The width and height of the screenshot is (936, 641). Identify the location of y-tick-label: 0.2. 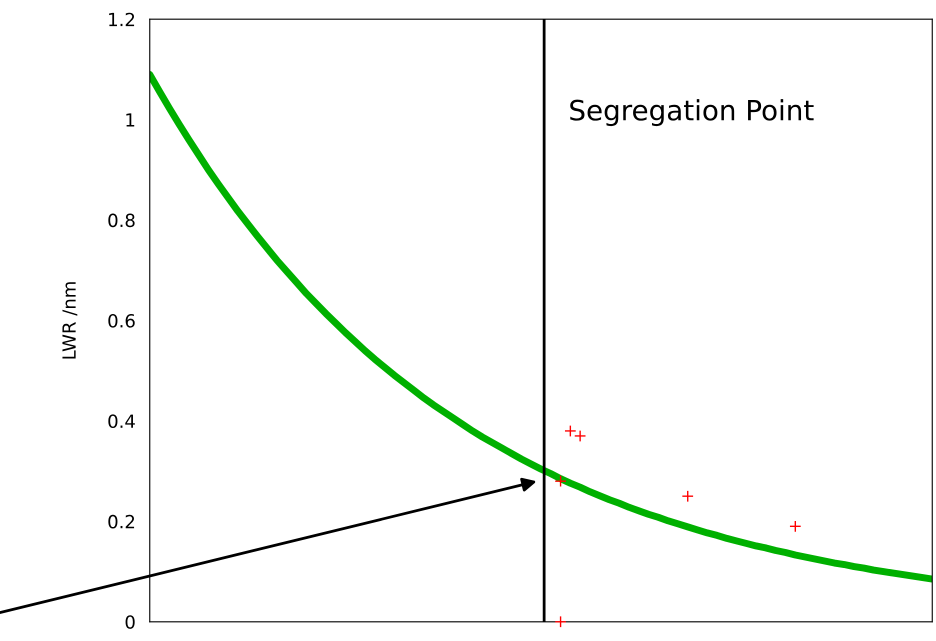
(121, 521).